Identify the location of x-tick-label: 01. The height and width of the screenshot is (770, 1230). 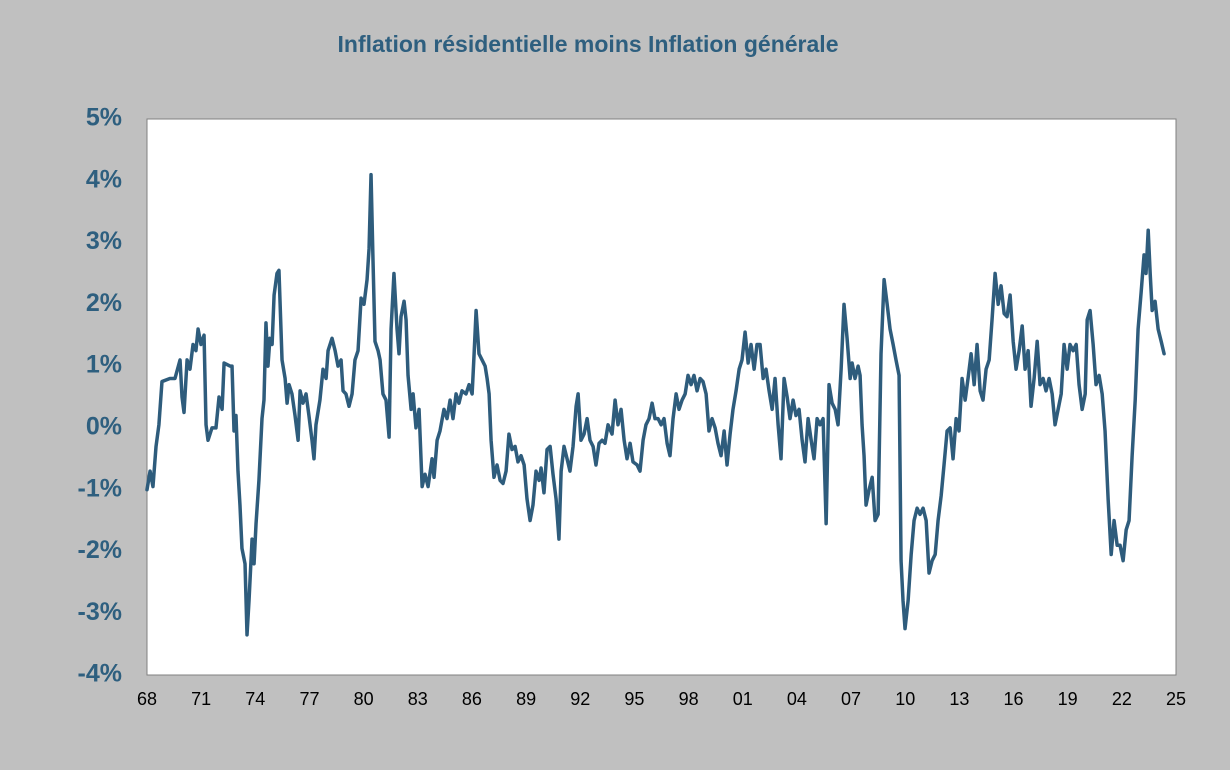
(743, 699).